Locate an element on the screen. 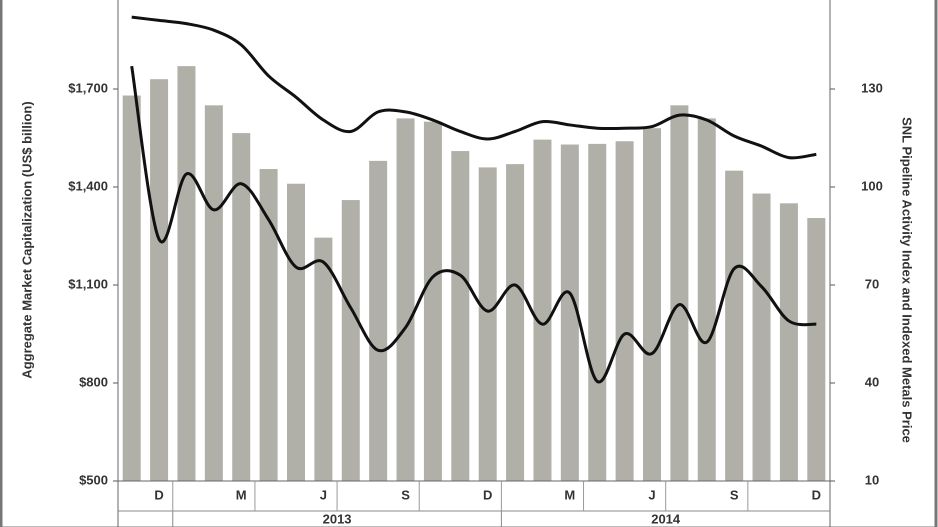 Image resolution: width=938 pixels, height=527 pixels. y-tick-label: $800 is located at coordinates (93, 381).